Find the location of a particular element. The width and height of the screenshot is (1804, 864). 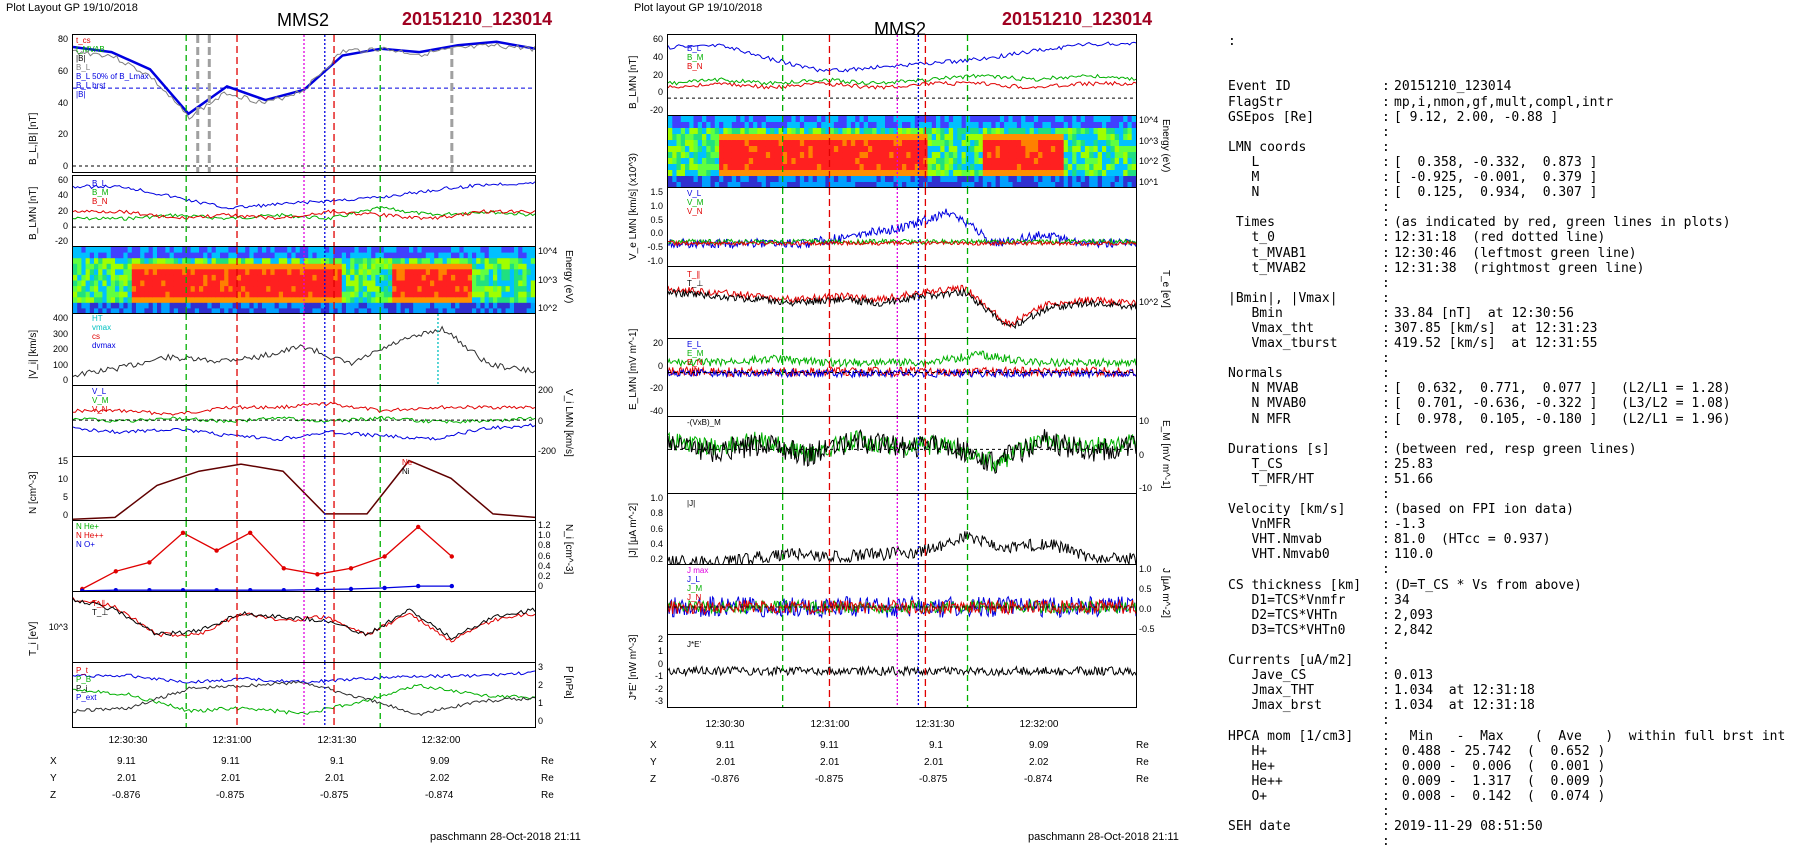

y-tick: 3 is located at coordinates (541, 667).